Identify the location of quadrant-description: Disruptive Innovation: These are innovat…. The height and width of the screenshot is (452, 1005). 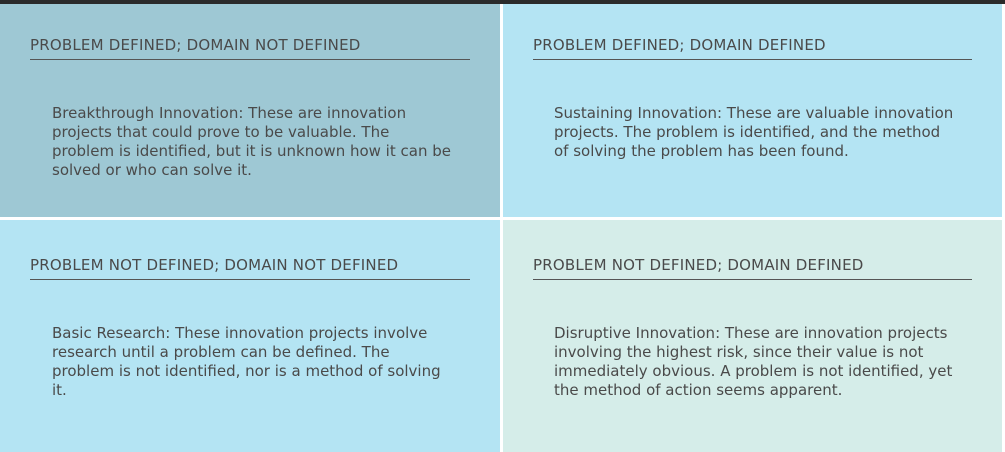
(753, 361).